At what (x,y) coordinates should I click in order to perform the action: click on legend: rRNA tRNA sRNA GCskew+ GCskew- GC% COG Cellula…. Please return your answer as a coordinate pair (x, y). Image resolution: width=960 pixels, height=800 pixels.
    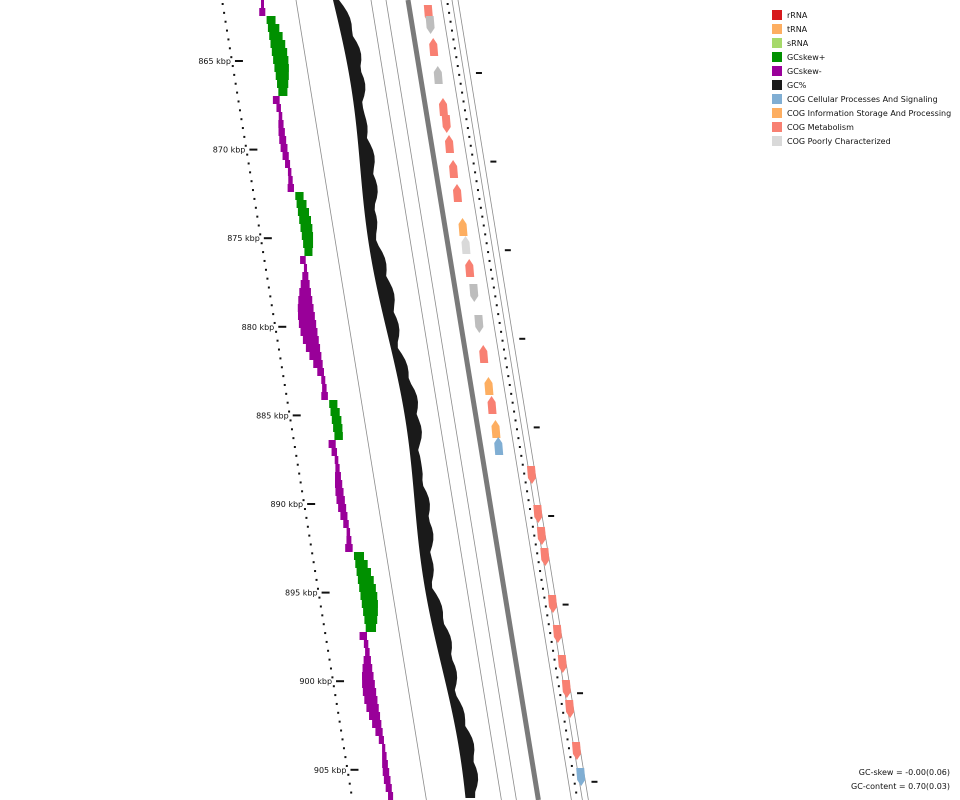
    Looking at the image, I should click on (861, 78).